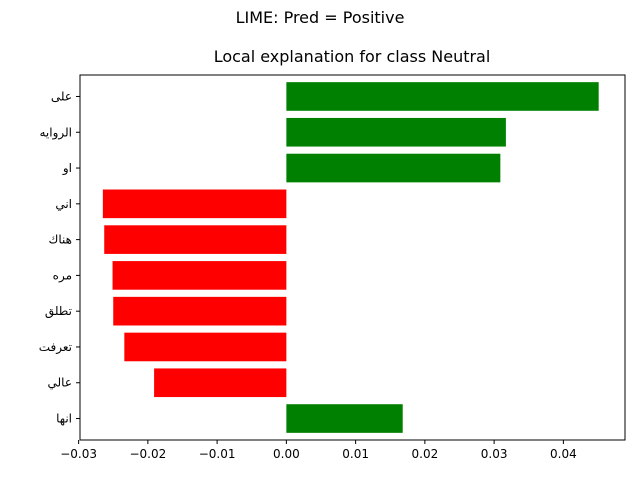  What do you see at coordinates (563, 454) in the screenshot?
I see `x-tick-label: 0.04` at bounding box center [563, 454].